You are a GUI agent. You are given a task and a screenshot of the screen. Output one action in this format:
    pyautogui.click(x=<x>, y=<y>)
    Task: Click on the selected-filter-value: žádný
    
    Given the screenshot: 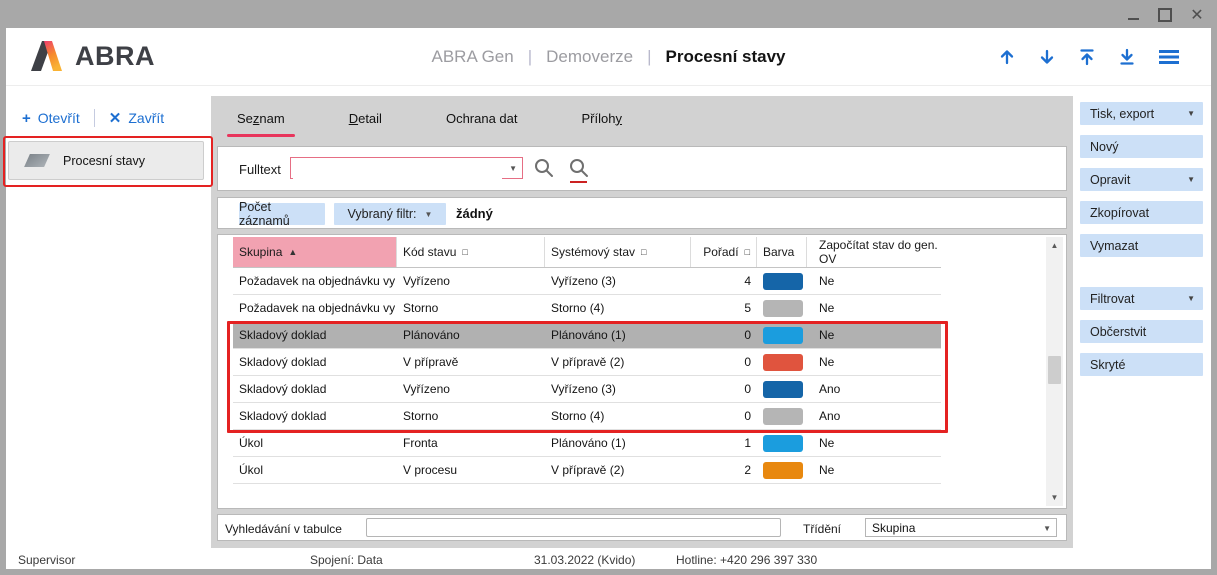 What is the action you would take?
    pyautogui.click(x=474, y=213)
    